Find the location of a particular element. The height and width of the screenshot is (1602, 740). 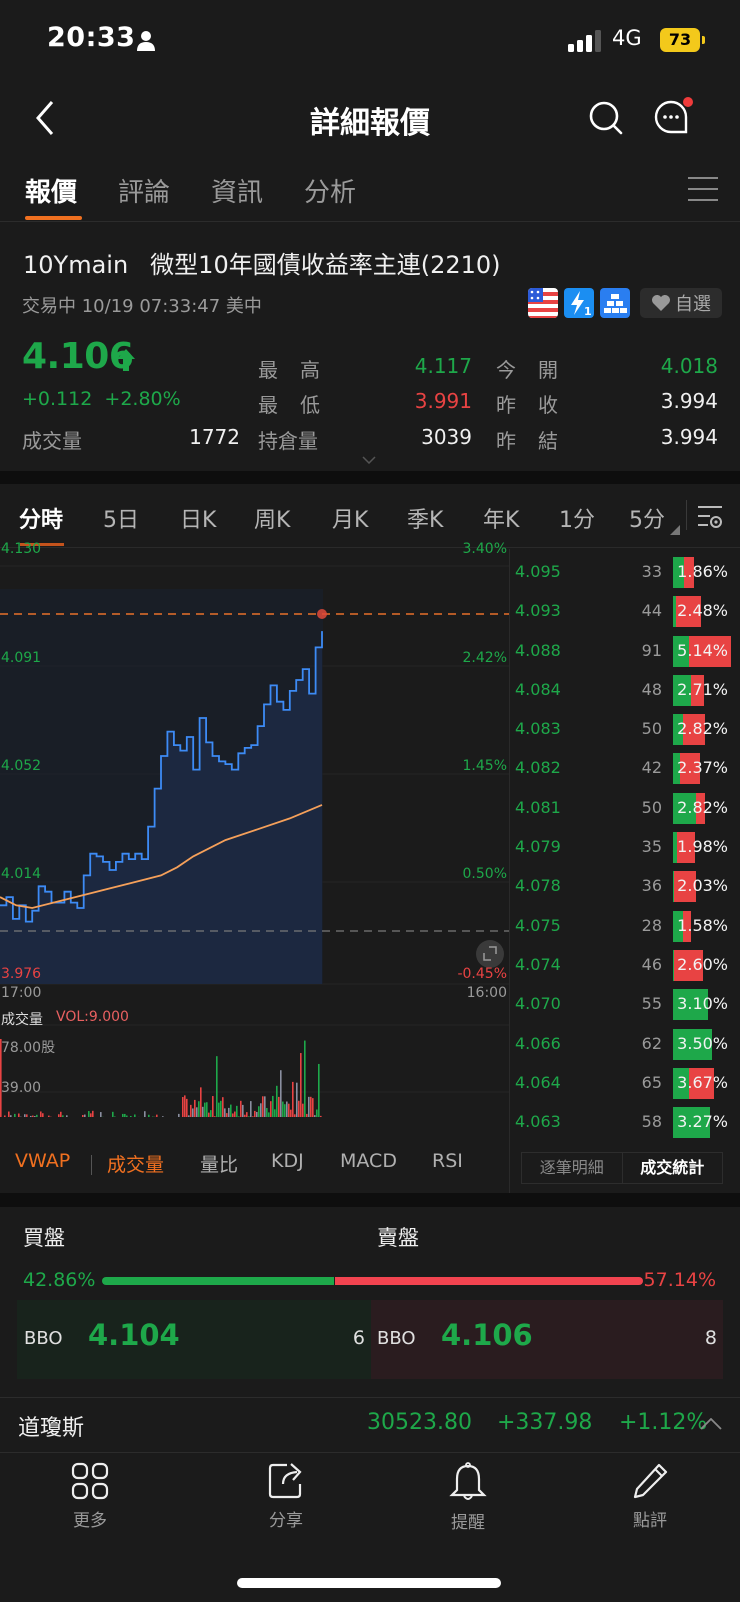

stat-price: 4.074 is located at coordinates (538, 964).